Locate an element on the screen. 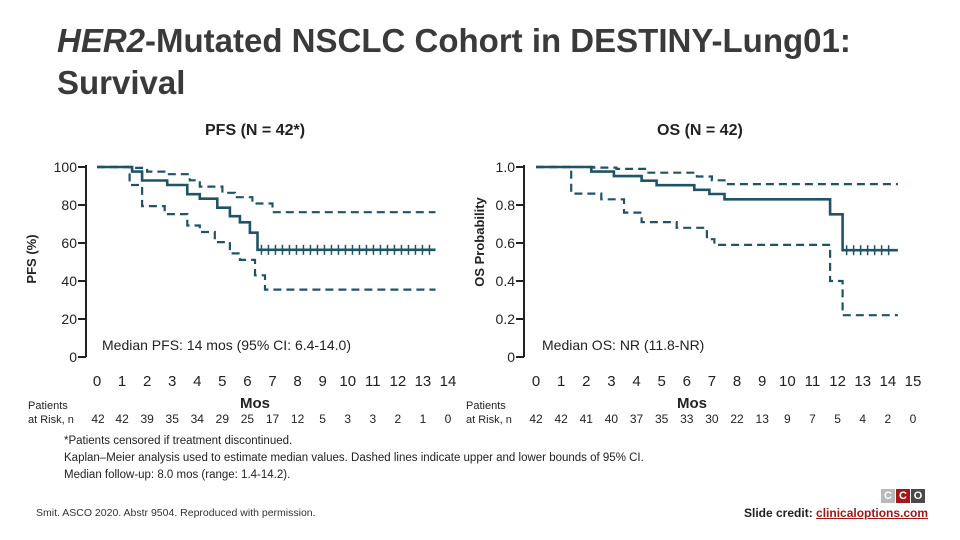  os-risk-count: 0 is located at coordinates (913, 419).